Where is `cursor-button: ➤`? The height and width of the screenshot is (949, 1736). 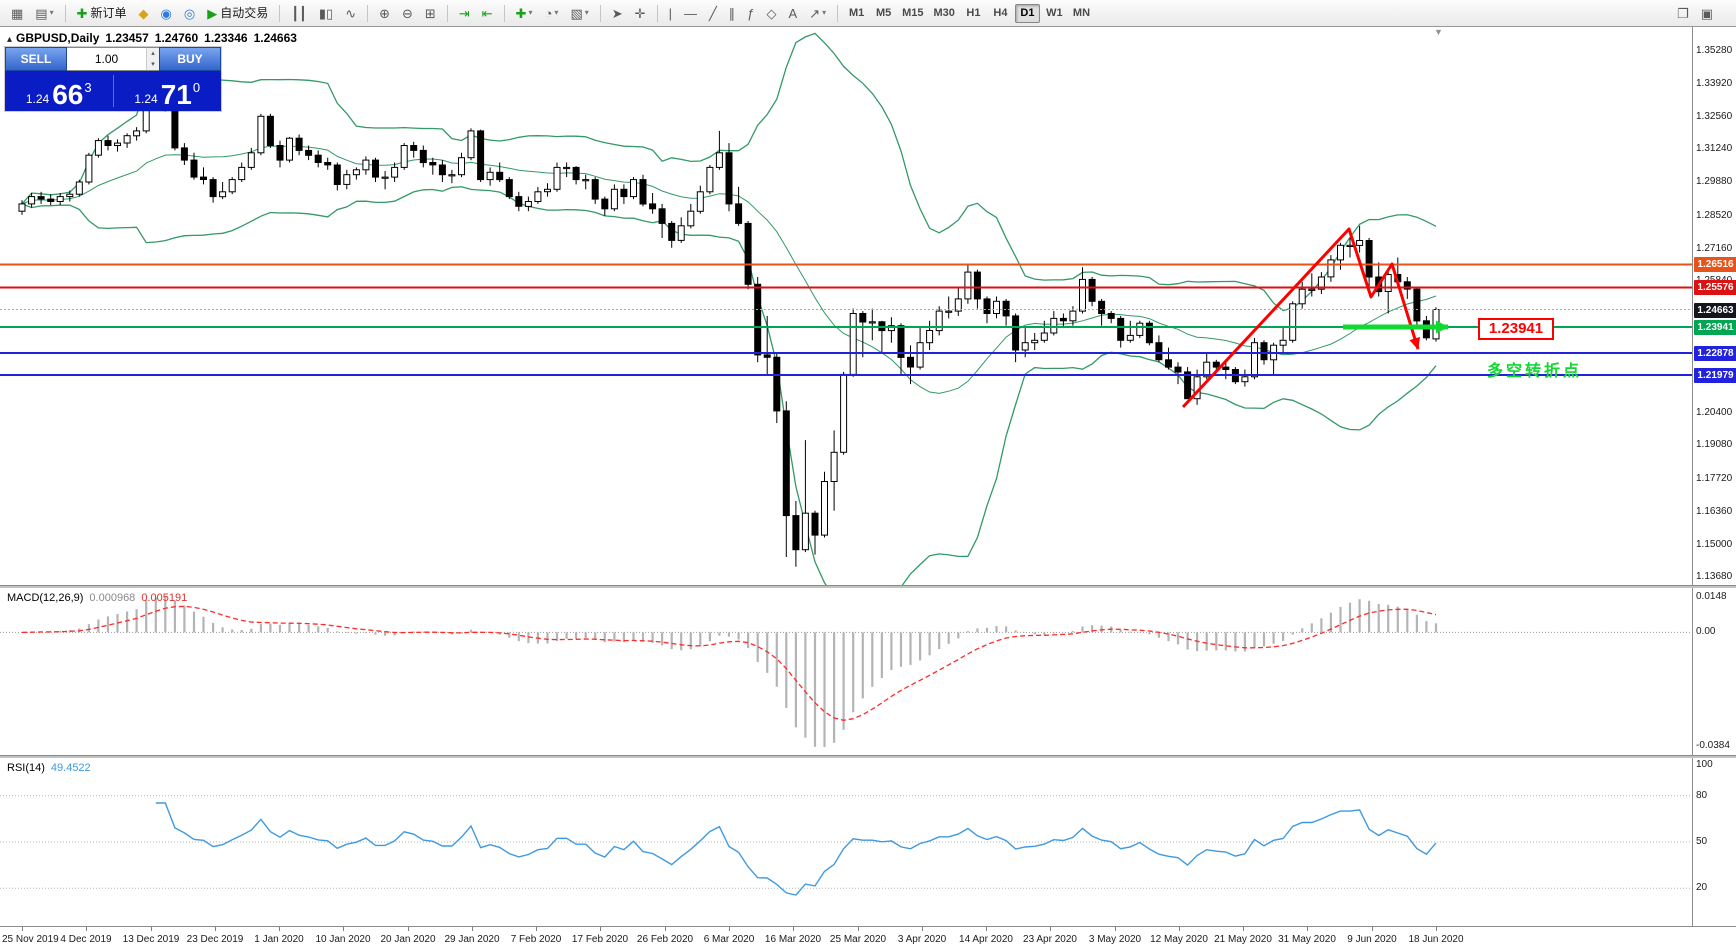 cursor-button: ➤ is located at coordinates (617, 13).